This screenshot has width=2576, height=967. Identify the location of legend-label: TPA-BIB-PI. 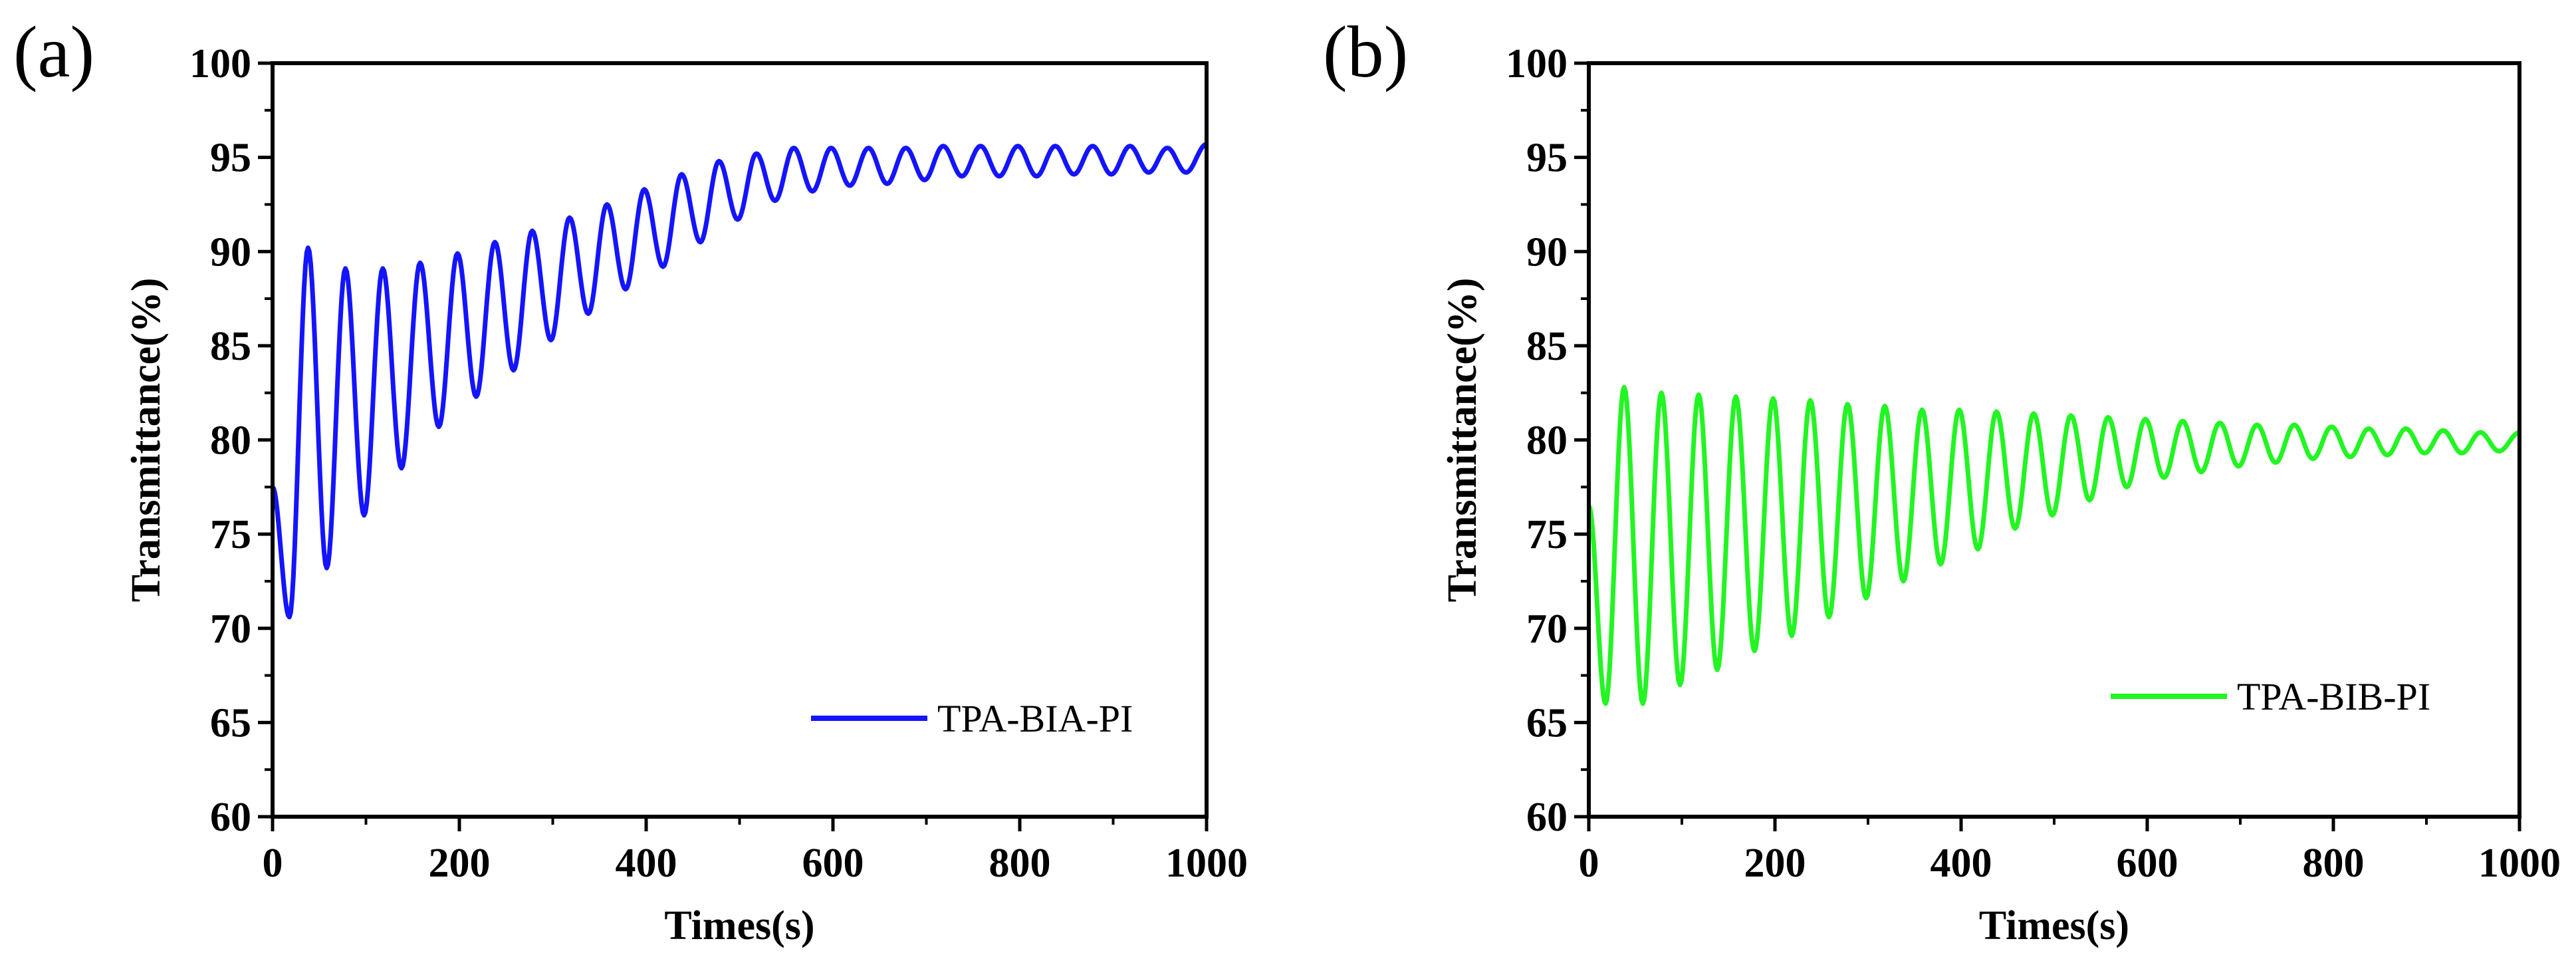
(2333, 696).